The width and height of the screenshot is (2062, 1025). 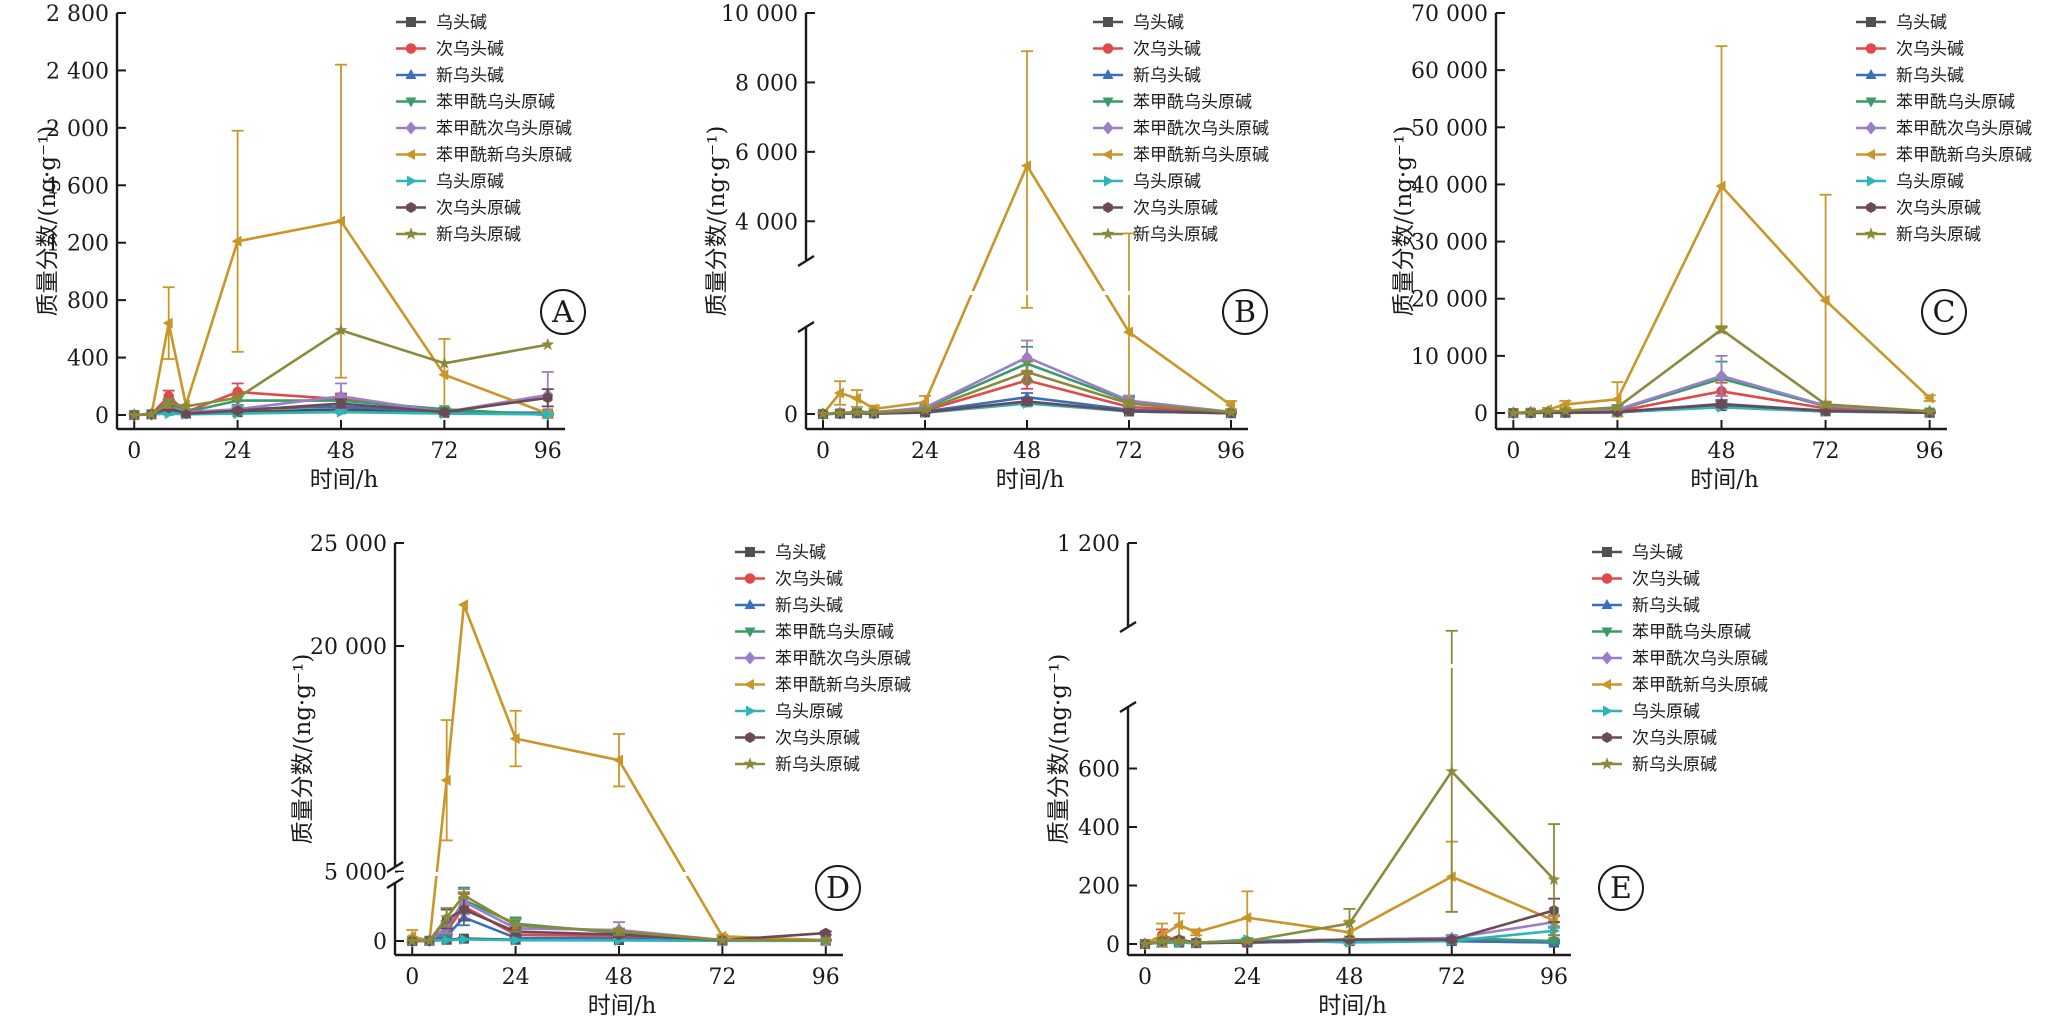 I want to click on y-tick-label: 40 000, so click(x=1449, y=185).